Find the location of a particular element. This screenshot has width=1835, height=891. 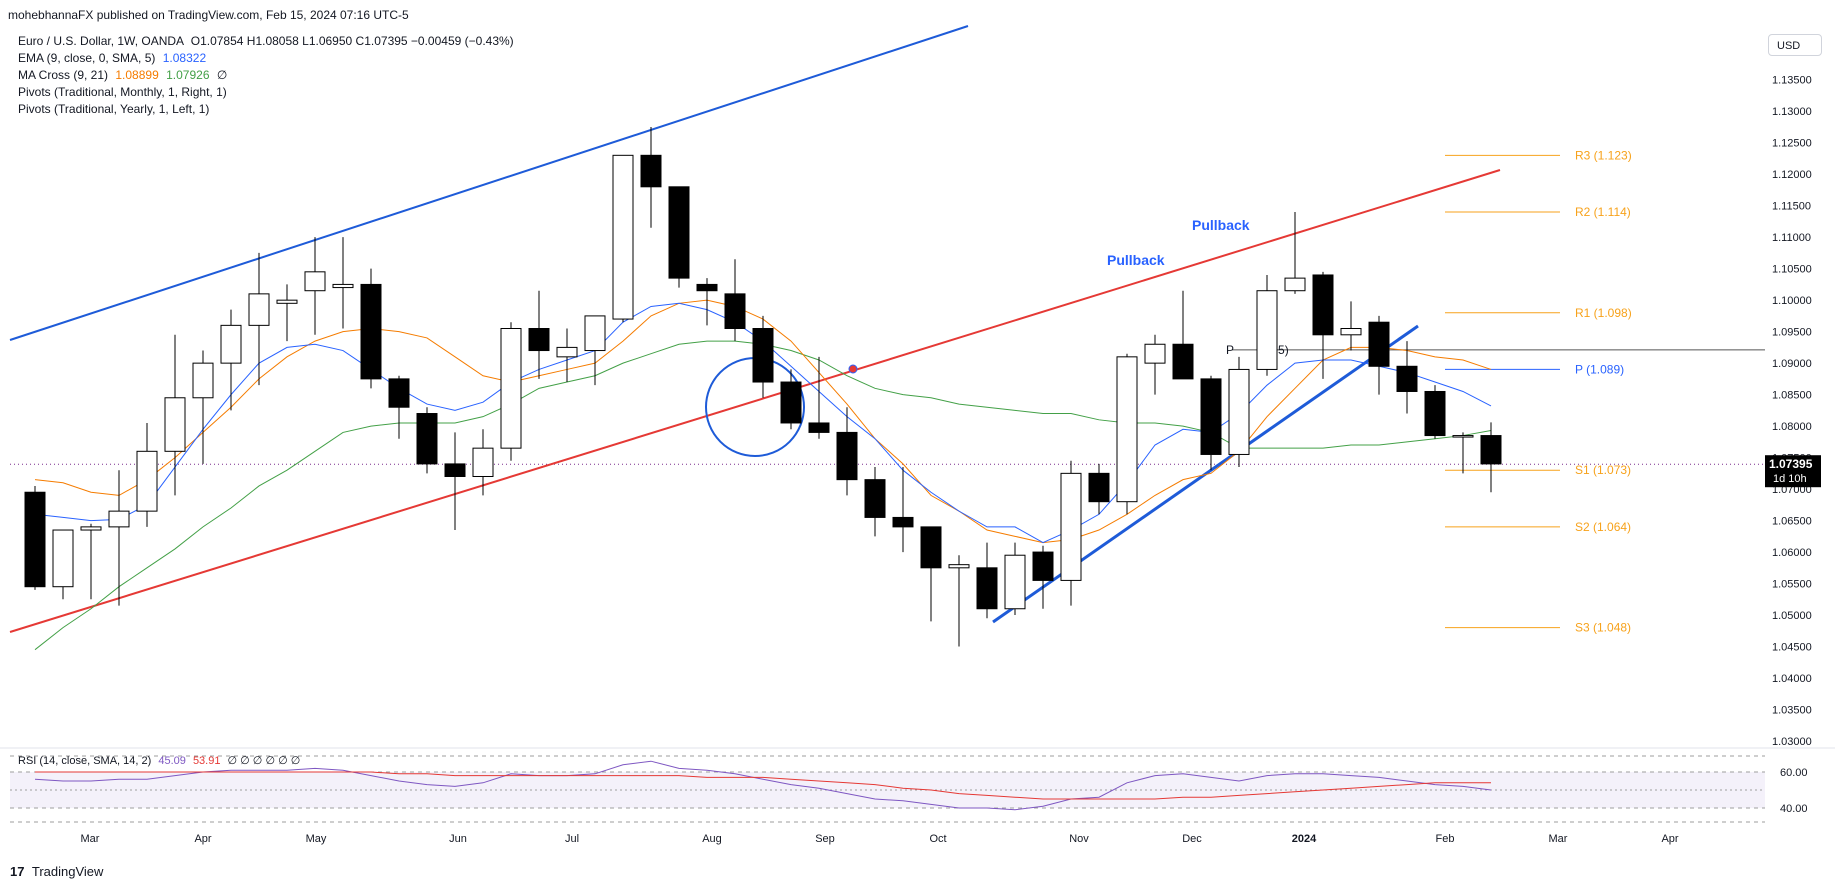

rsi-ma-line is located at coordinates (763, 785).